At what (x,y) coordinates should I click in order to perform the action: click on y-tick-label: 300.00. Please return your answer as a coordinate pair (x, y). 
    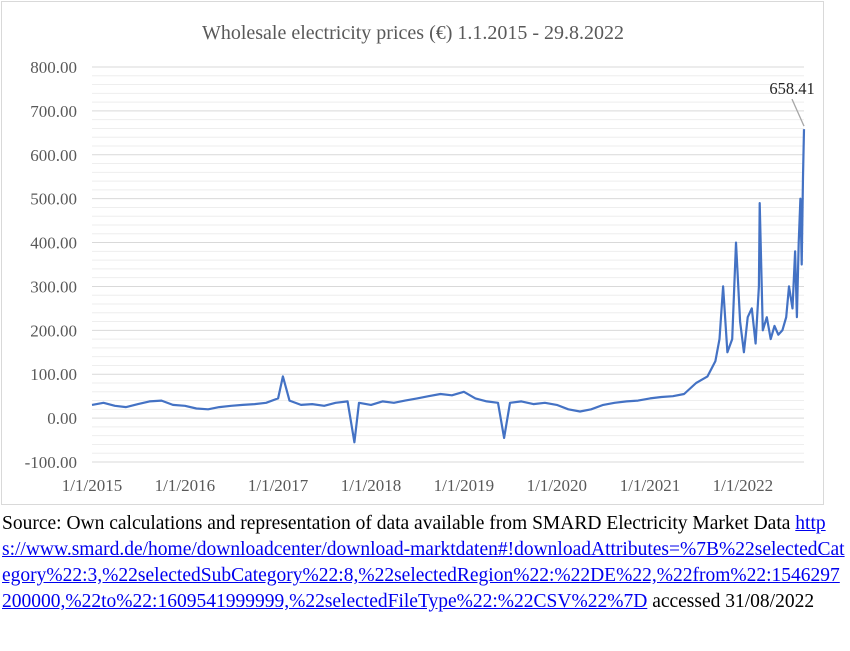
    Looking at the image, I should click on (53, 286).